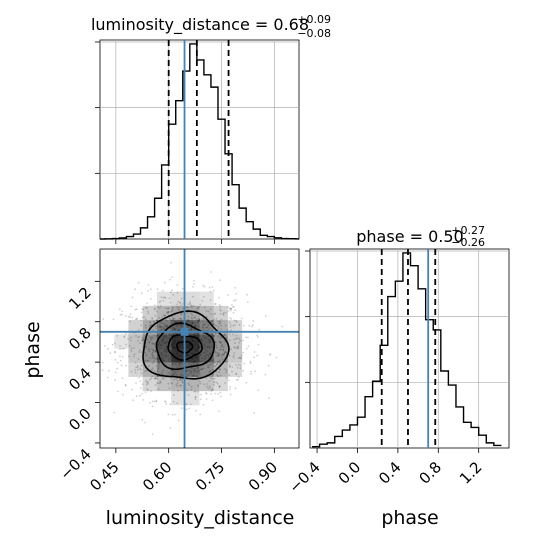 This screenshot has width=550, height=550. Describe the element at coordinates (468, 230) in the screenshot. I see `phase-title-plus: +0.27` at that location.